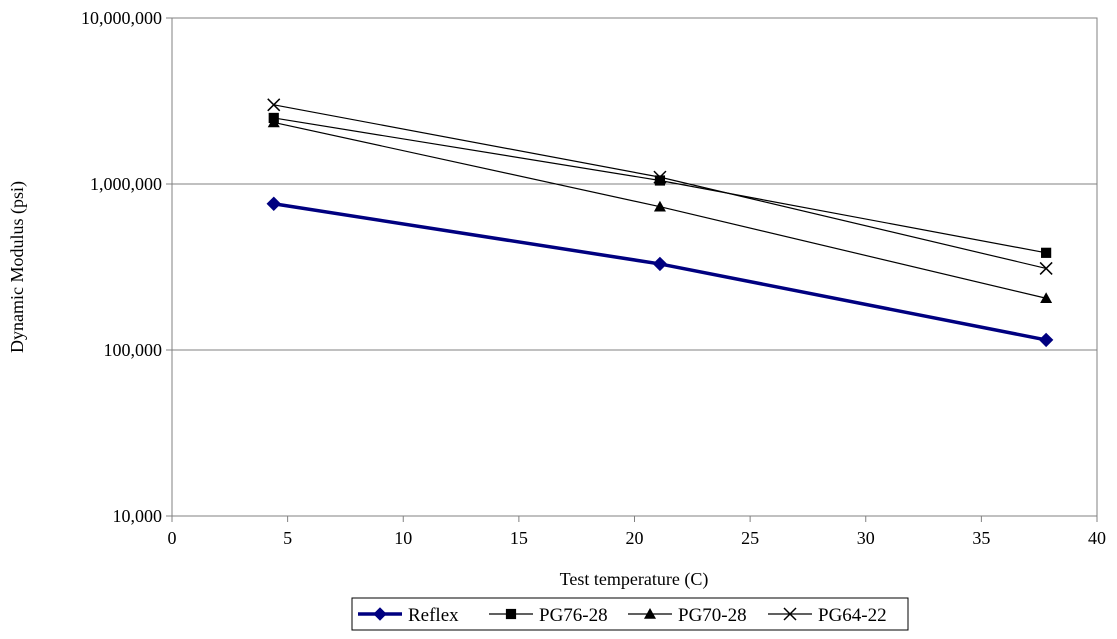  Describe the element at coordinates (17, 267) in the screenshot. I see `y-axis-title: Dynamic Modulus (psi)` at that location.